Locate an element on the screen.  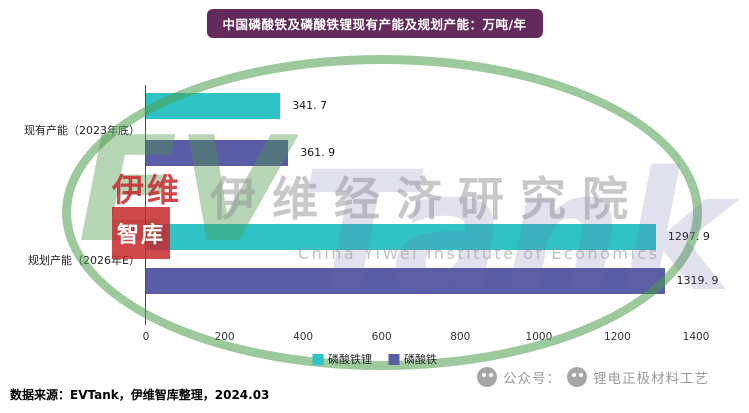
x-tick-label: 600 is located at coordinates (381, 337).